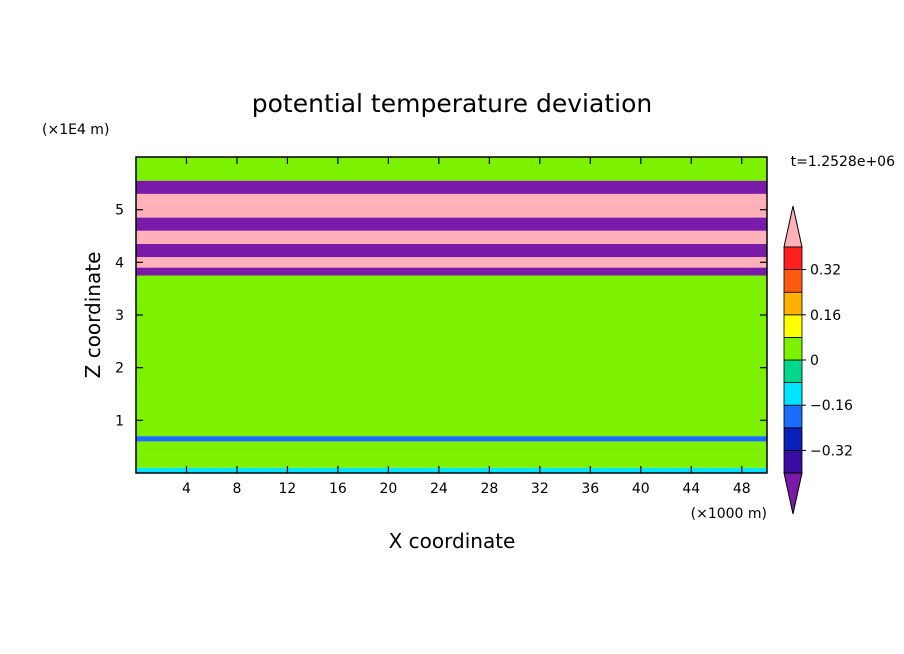  What do you see at coordinates (452, 103) in the screenshot?
I see `chart-title: potential temperature deviation` at bounding box center [452, 103].